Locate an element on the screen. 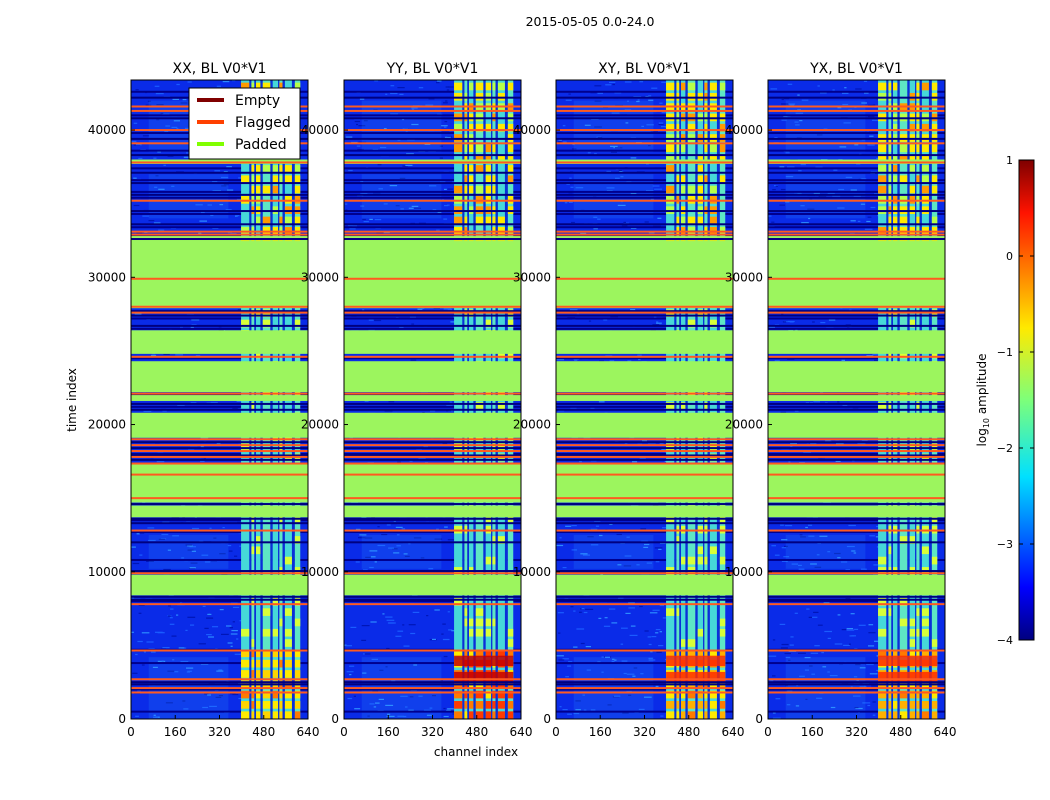 This screenshot has height=800, width=1050. burst-hot-block is located at coordinates (696, 677).